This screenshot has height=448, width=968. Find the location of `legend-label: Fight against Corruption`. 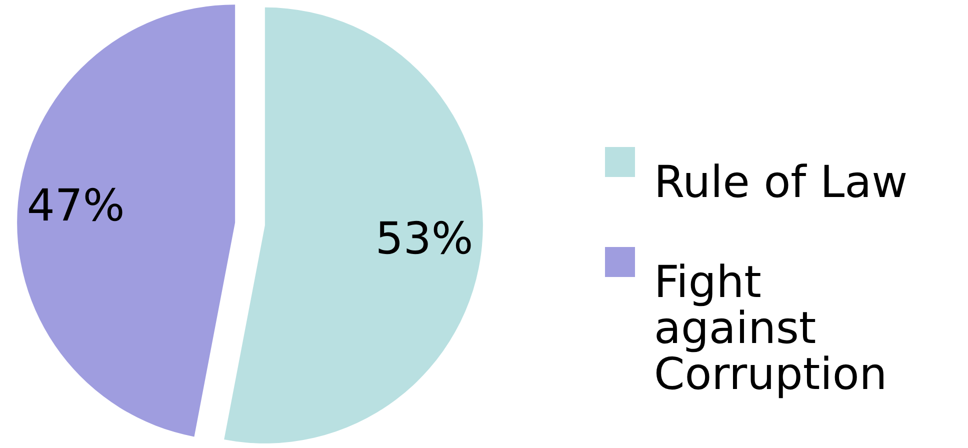

legend-label: Fight against Corruption is located at coordinates (771, 328).